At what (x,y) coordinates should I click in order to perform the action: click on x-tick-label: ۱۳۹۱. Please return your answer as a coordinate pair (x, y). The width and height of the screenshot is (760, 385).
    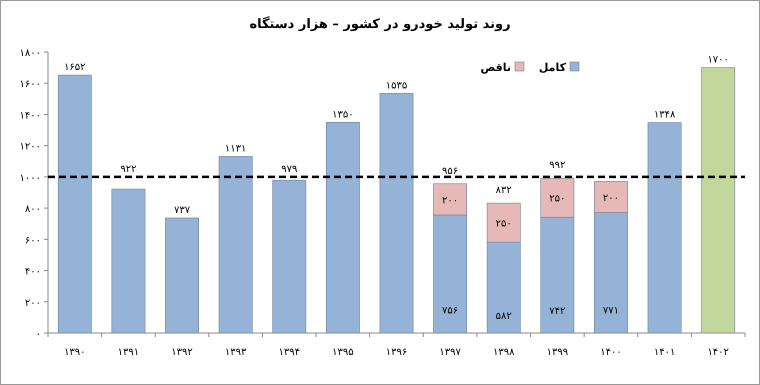
    Looking at the image, I should click on (129, 352).